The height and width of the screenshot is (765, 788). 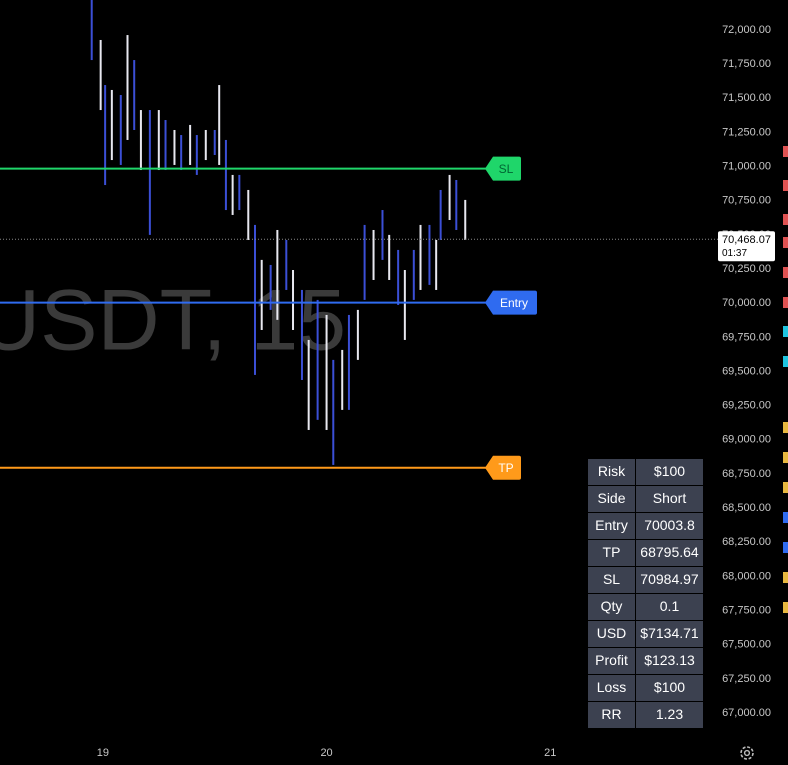 I want to click on table-value: 70984.97, so click(x=669, y=579).